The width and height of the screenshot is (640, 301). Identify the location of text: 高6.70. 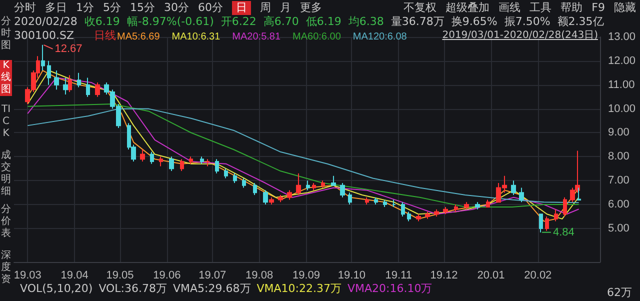
(281, 22).